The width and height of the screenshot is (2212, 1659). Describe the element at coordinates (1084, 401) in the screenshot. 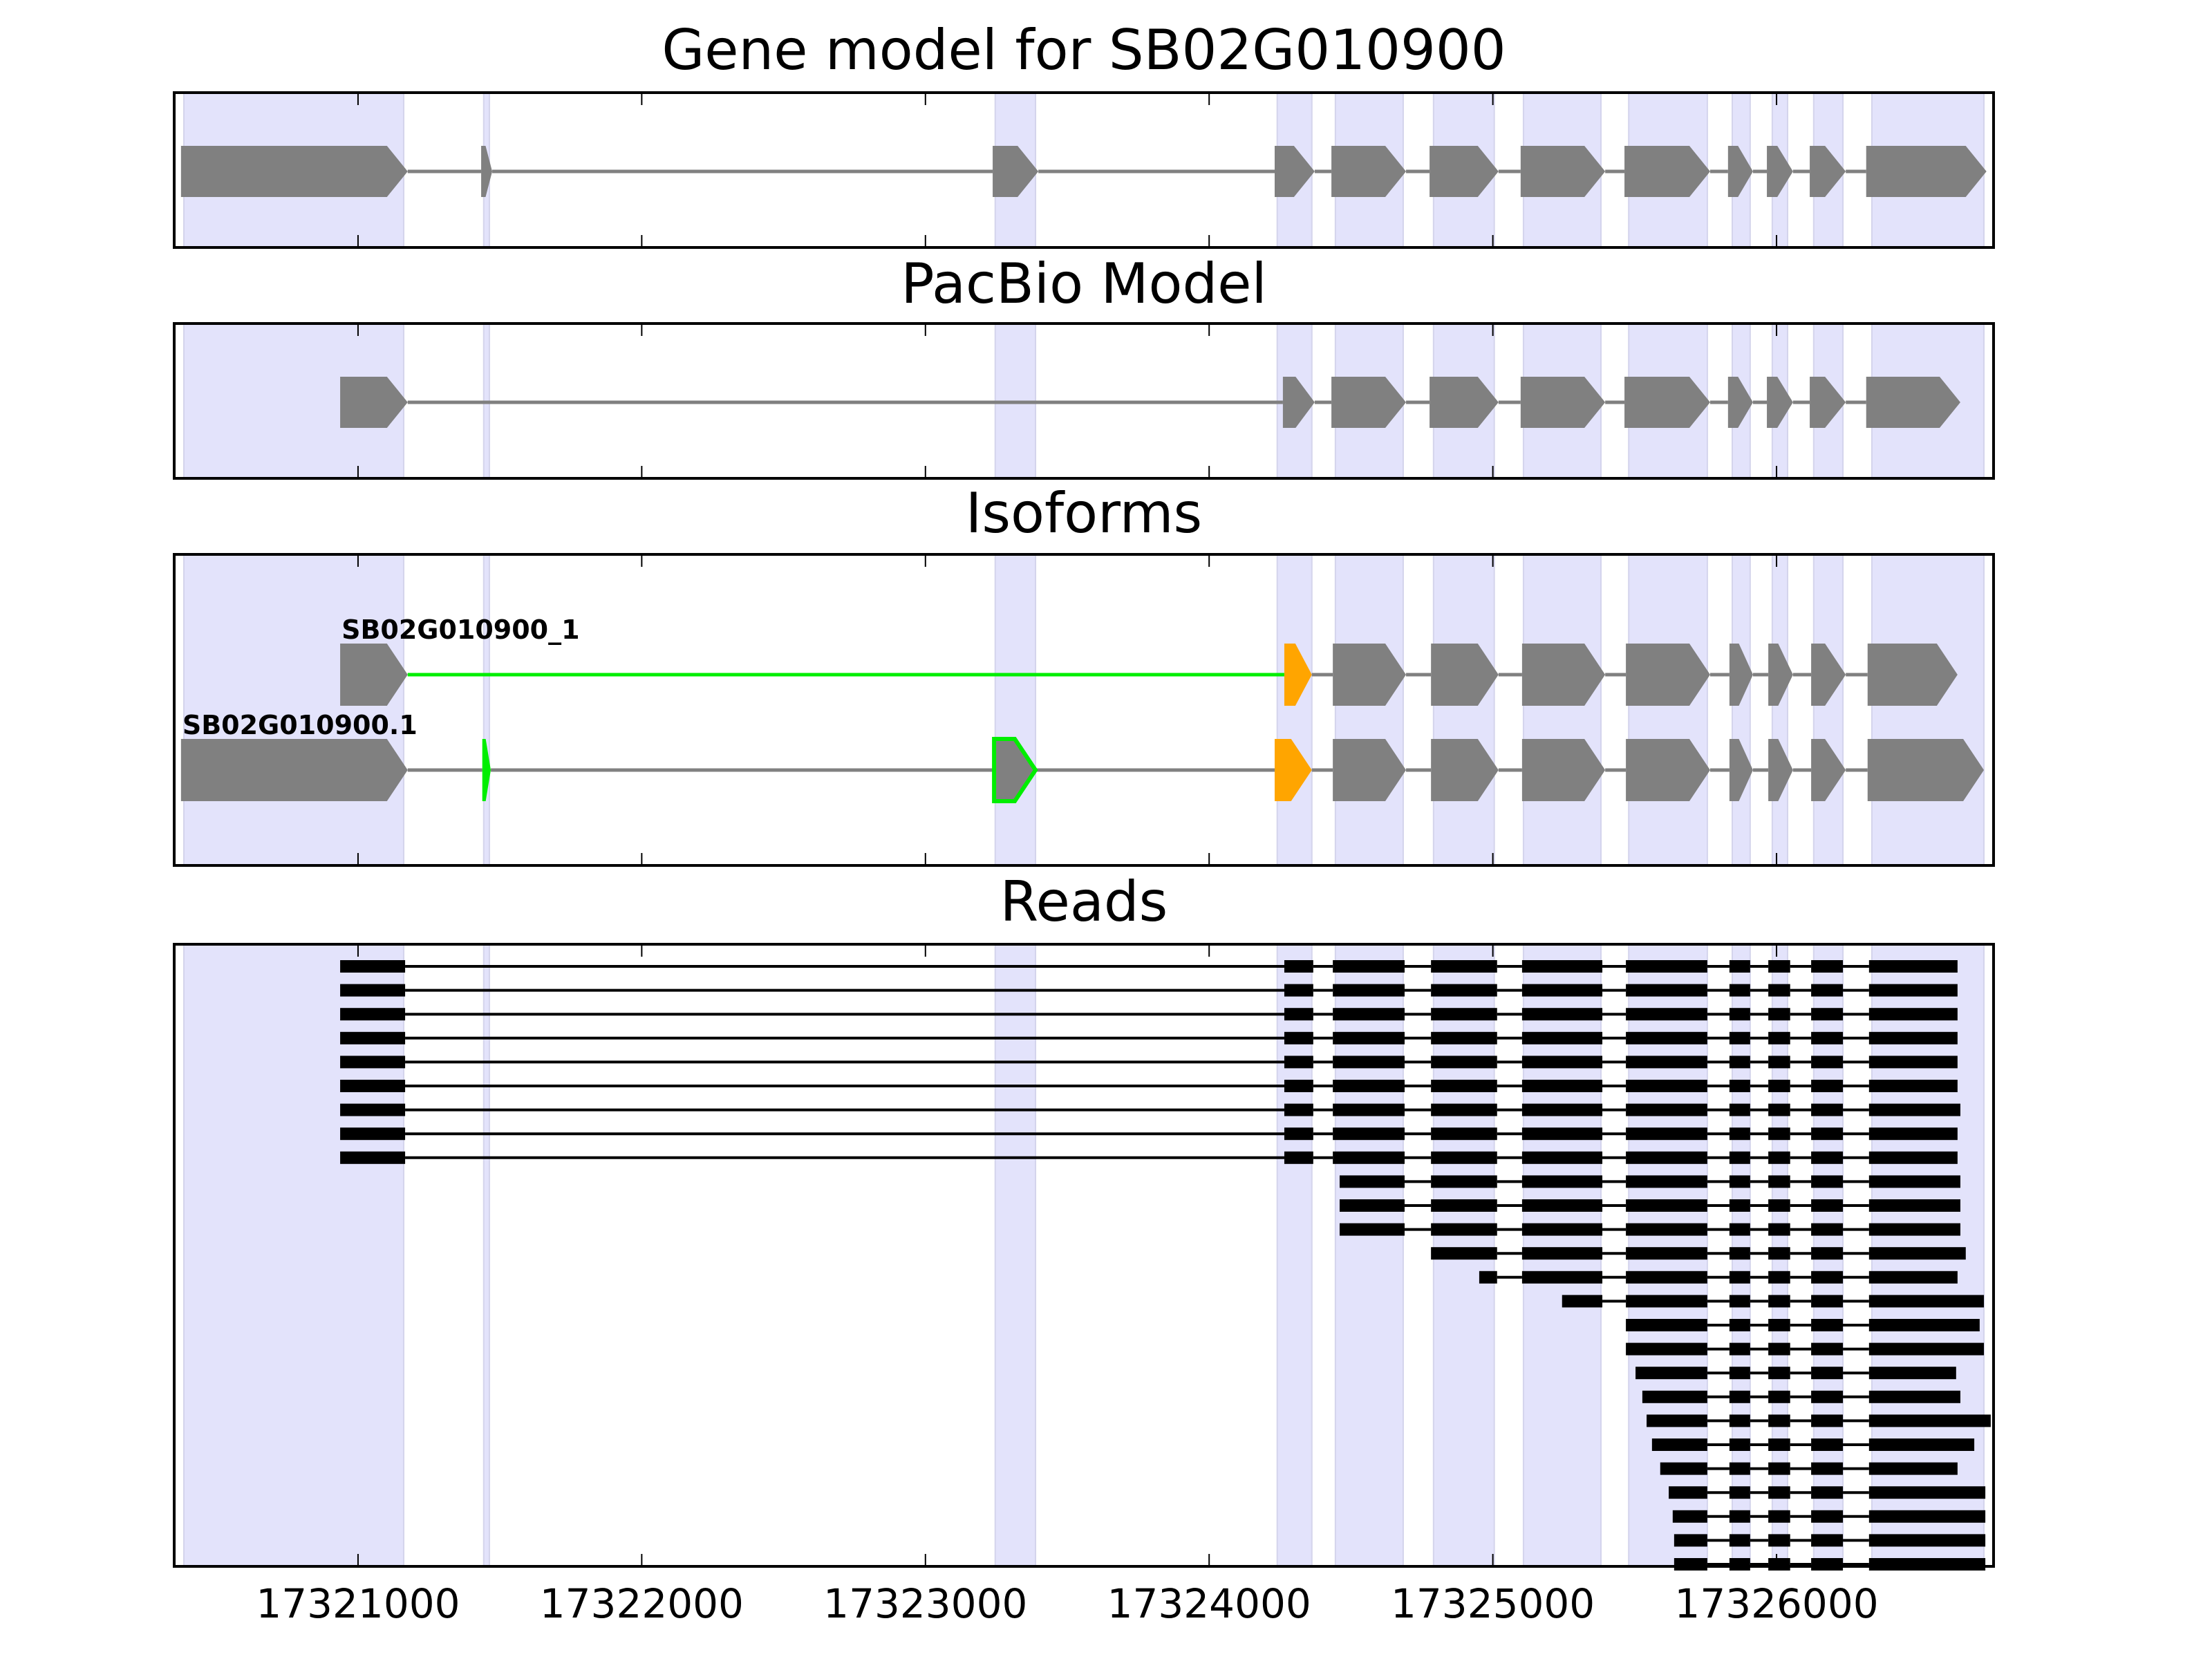

I see `axes-frame` at that location.